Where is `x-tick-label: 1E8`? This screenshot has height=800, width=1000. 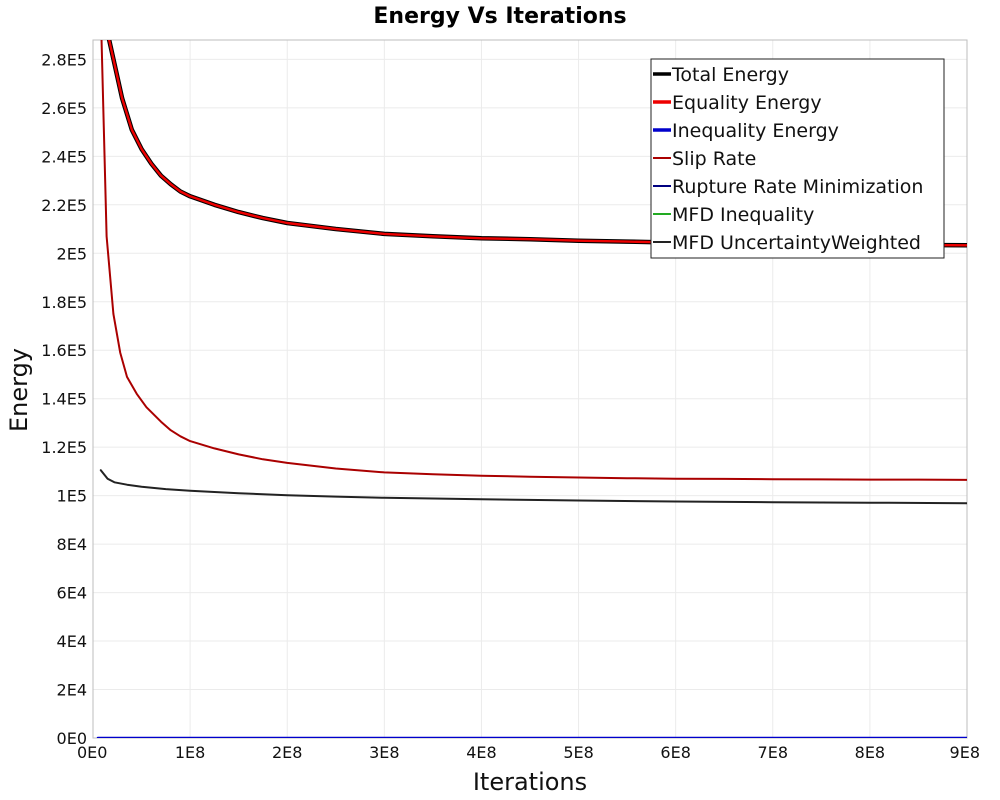 x-tick-label: 1E8 is located at coordinates (190, 752).